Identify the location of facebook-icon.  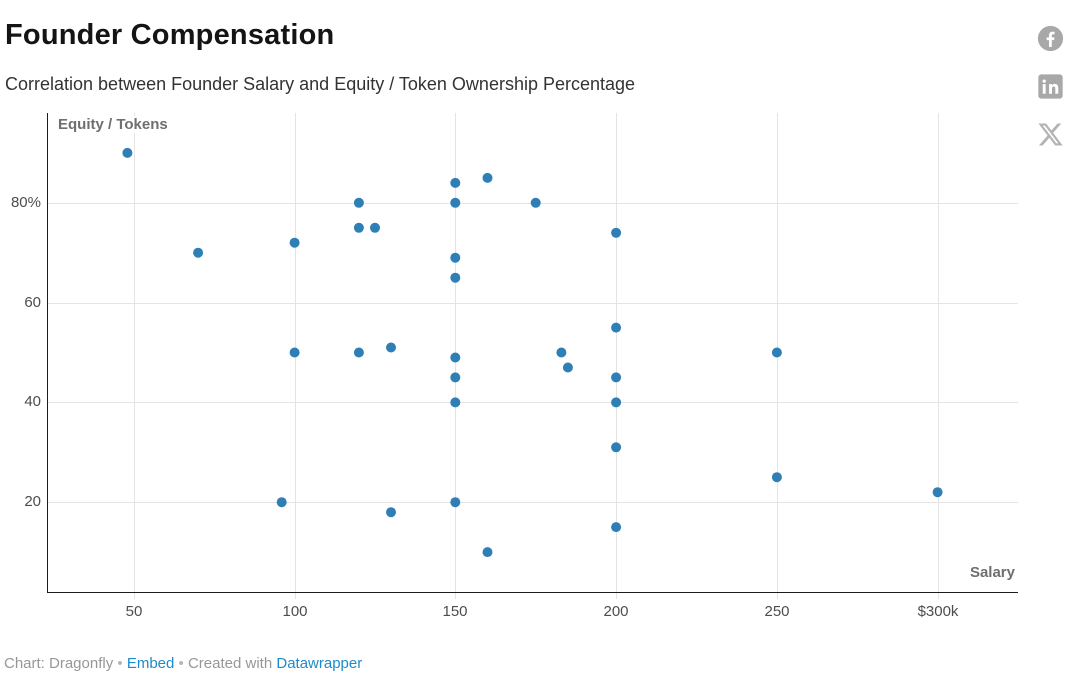
(1050, 38).